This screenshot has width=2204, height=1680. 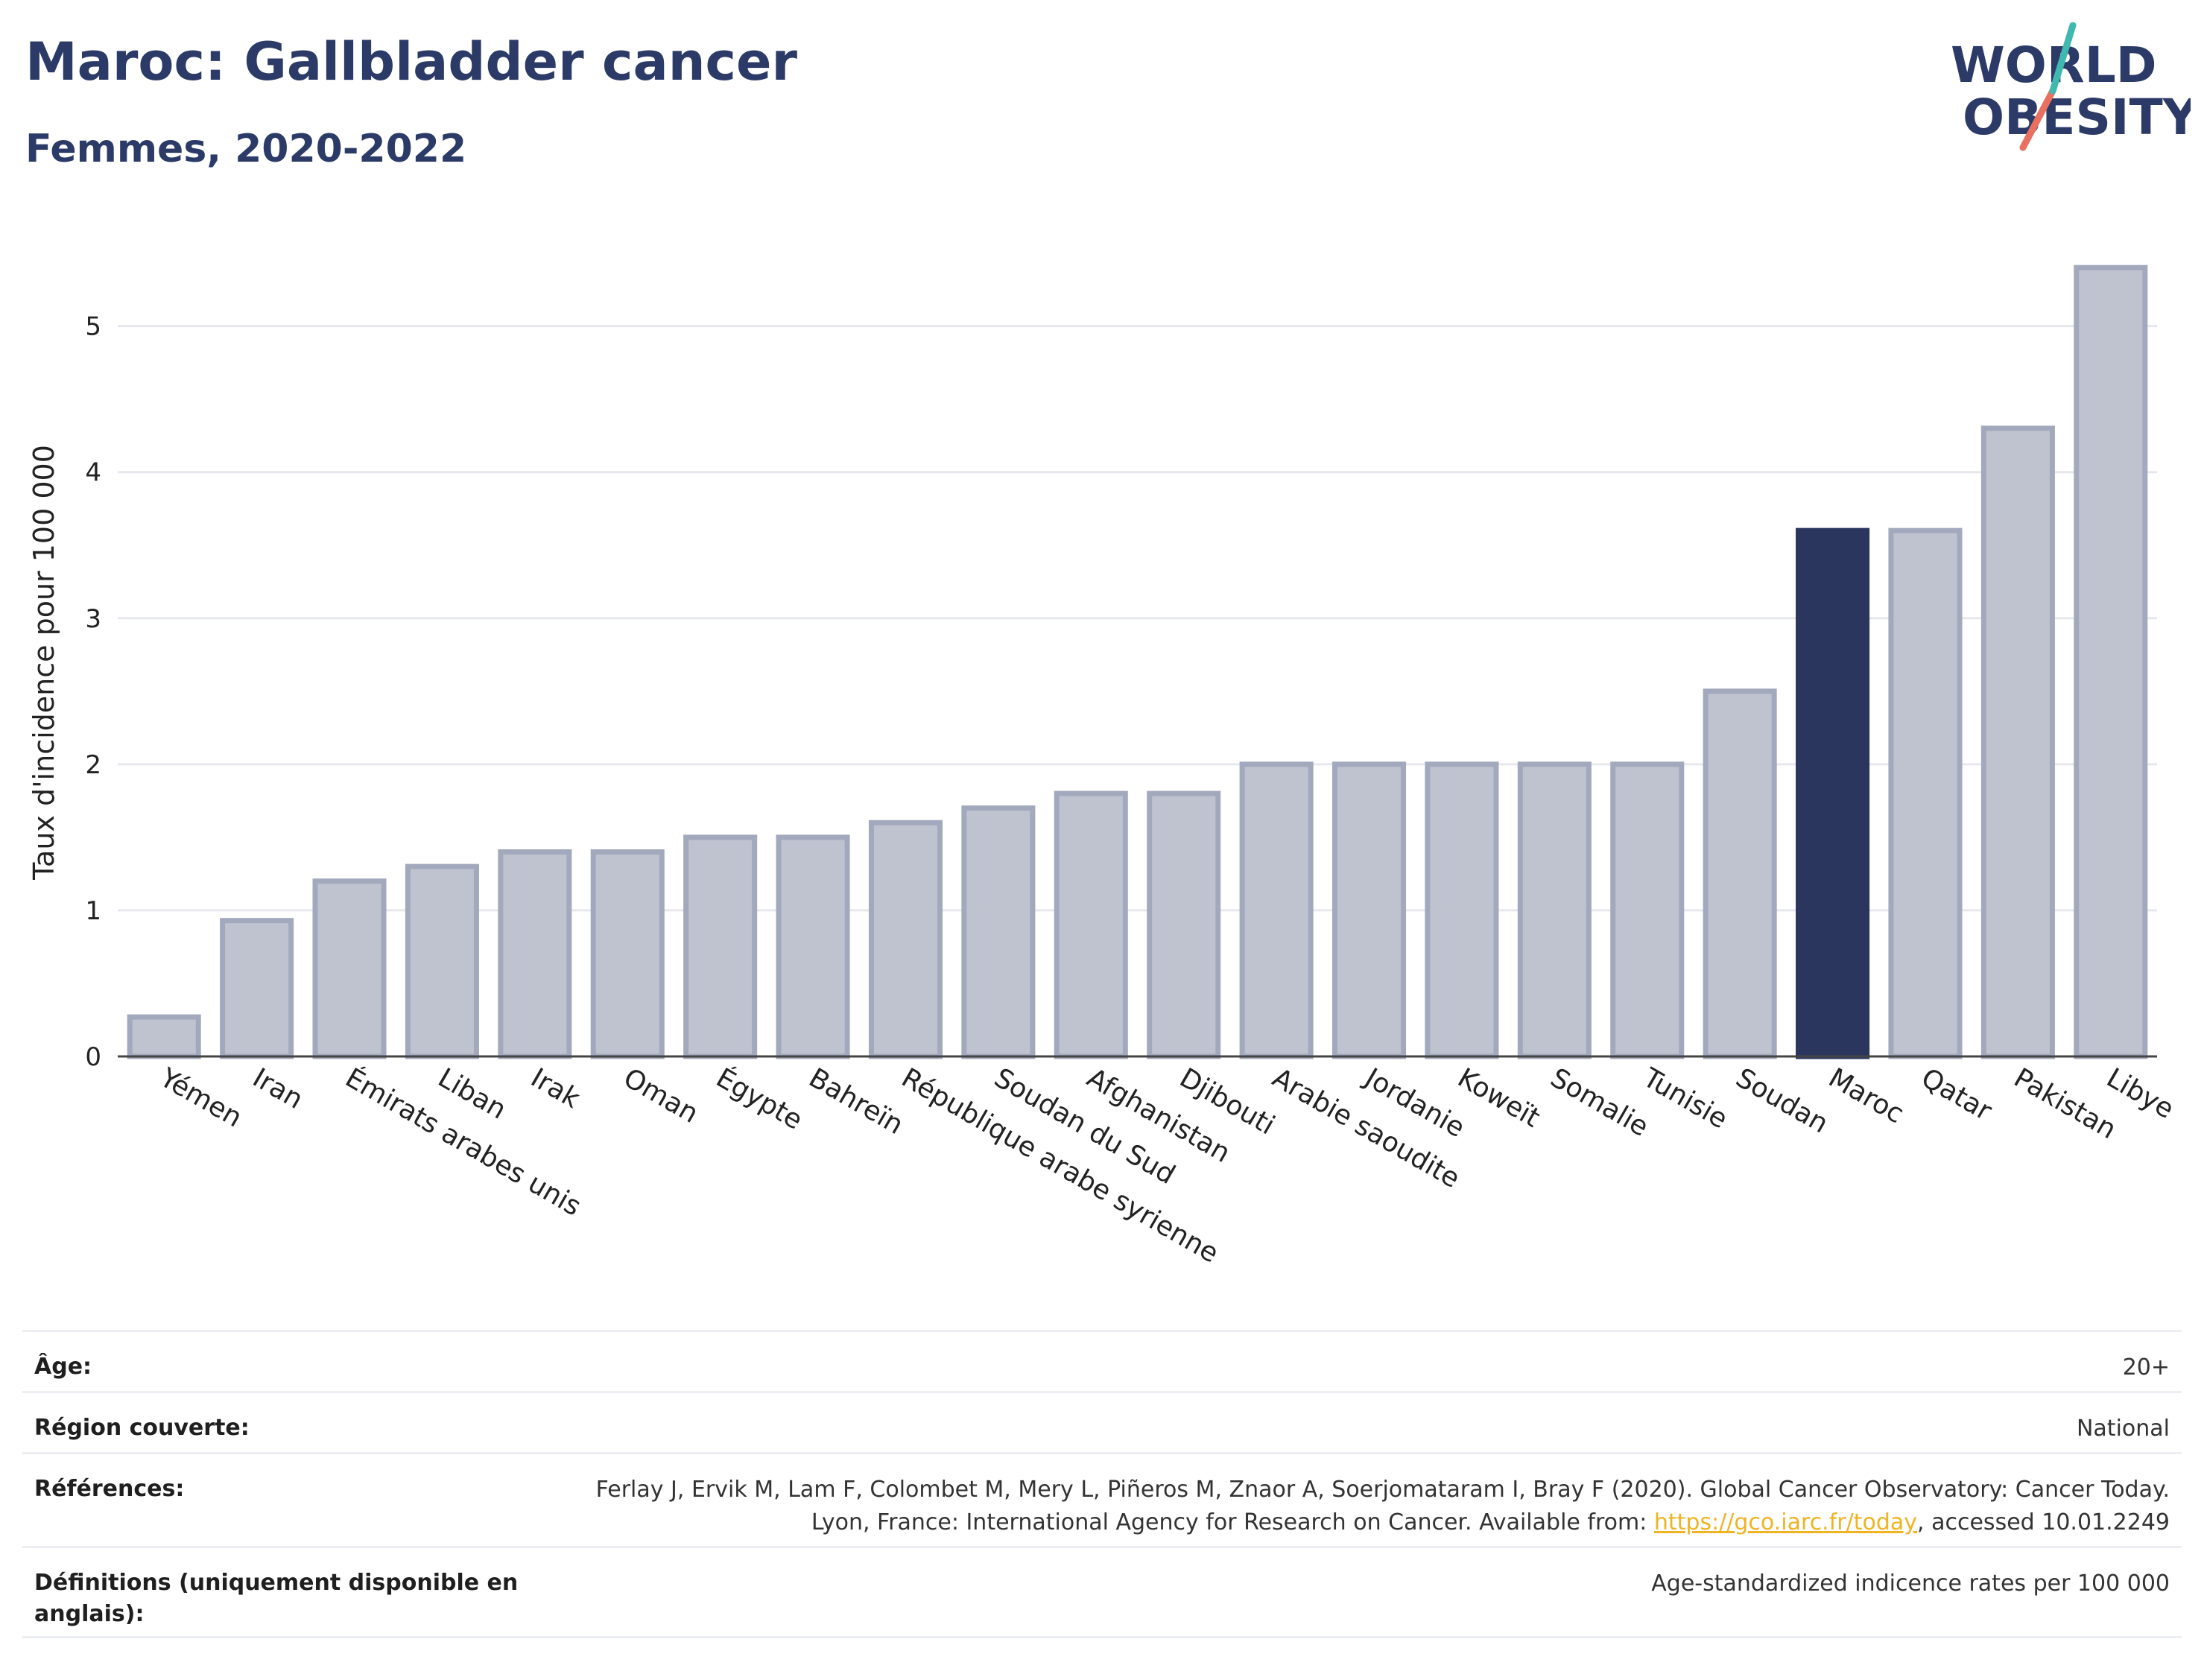 What do you see at coordinates (720, 946) in the screenshot?
I see `bar--gypte` at bounding box center [720, 946].